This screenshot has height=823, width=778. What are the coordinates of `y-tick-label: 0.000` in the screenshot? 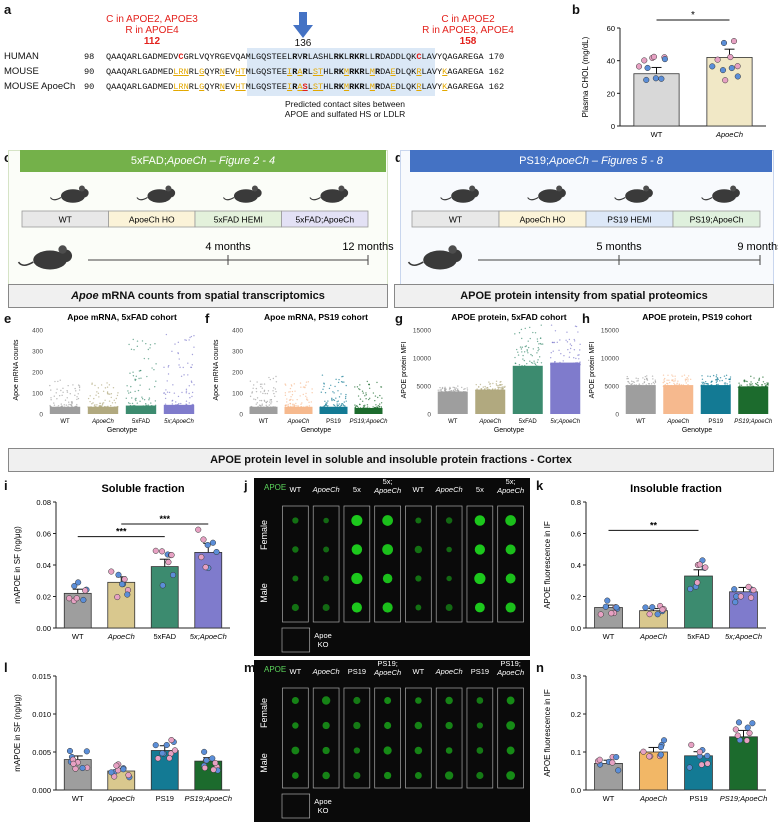 It's located at (41, 790).